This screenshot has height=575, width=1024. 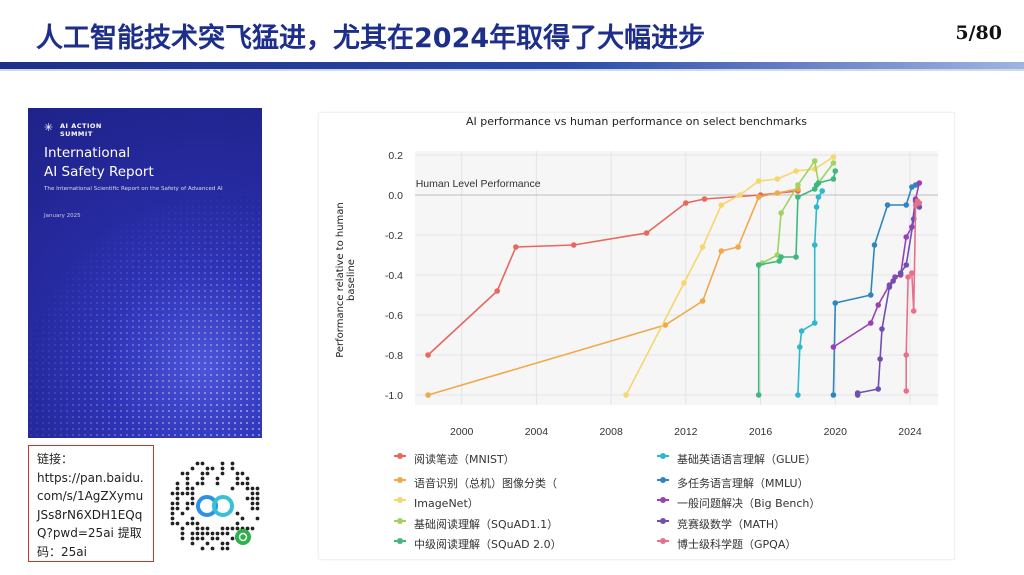 I want to click on legend-label: 基础英语语言理解（GLUE）, so click(x=747, y=459).